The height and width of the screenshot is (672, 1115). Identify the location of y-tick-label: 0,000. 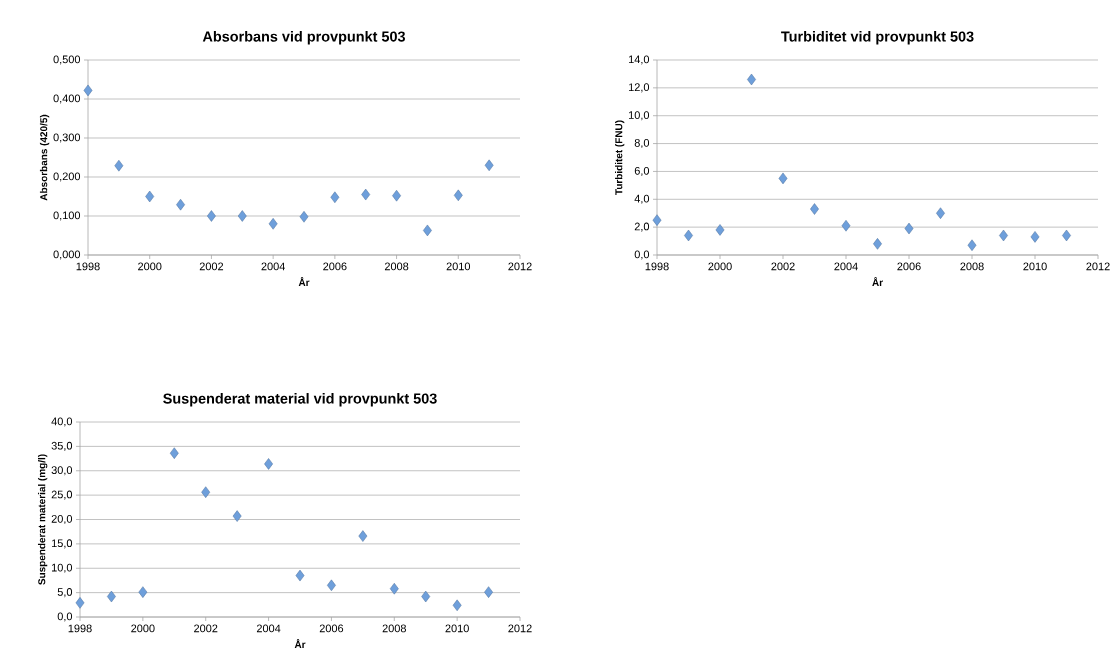
(67, 255).